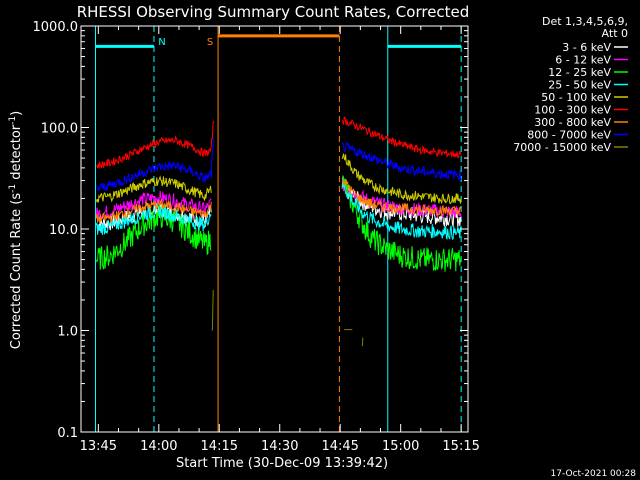 The height and width of the screenshot is (480, 640). Describe the element at coordinates (219, 446) in the screenshot. I see `x-tick-label: 14:15` at that location.